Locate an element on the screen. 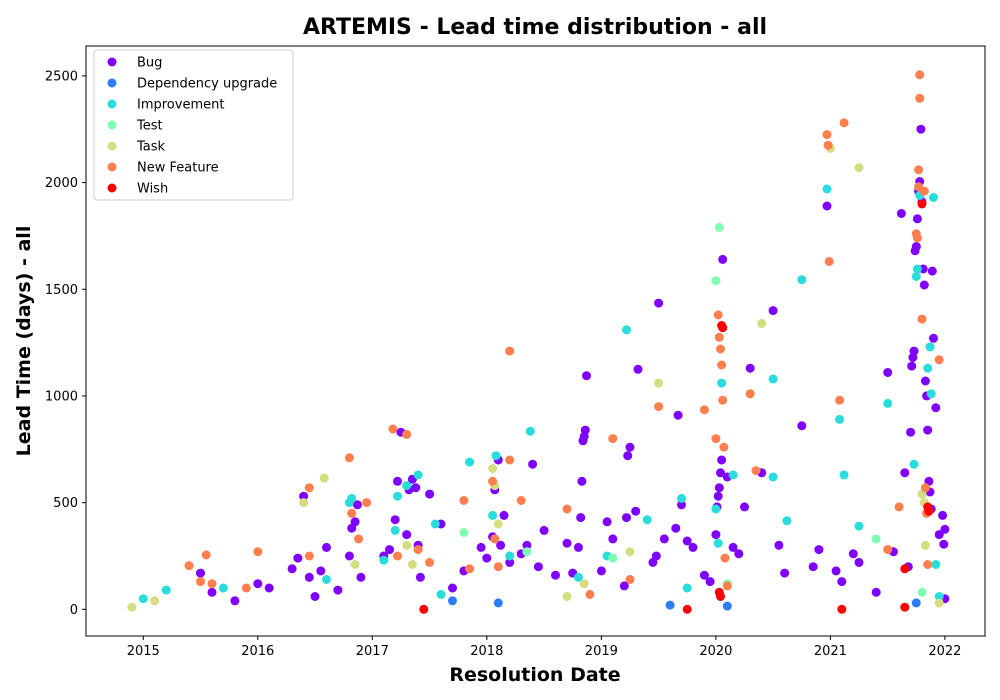 This screenshot has height=700, width=1000. y-axis: 0 500 1000 1500 2000 2500 is located at coordinates (65, 343).